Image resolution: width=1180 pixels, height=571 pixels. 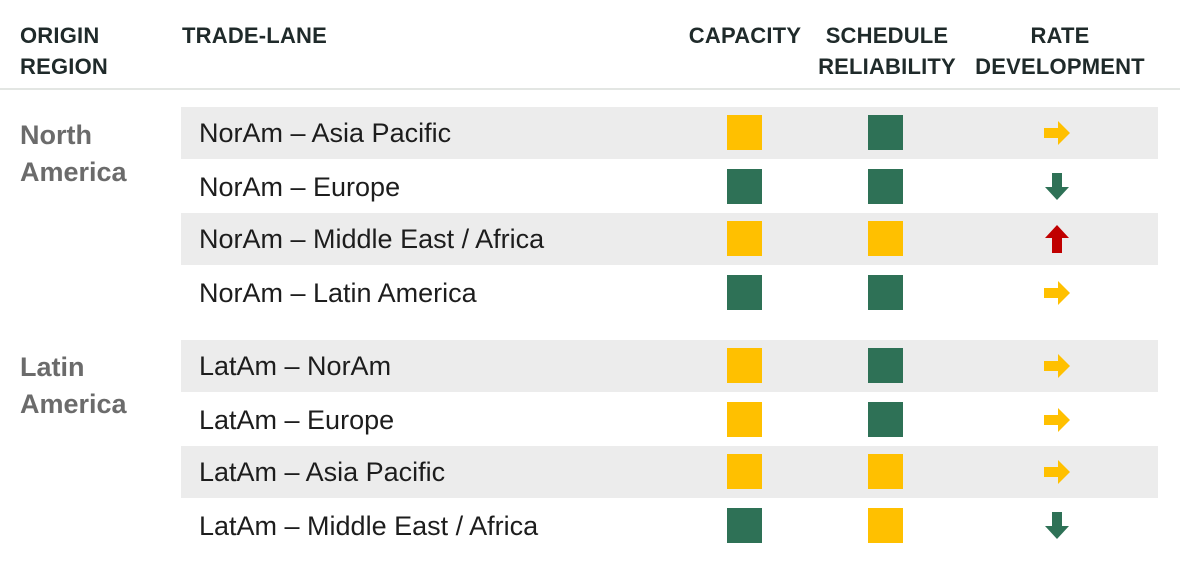 I want to click on arrow-up-icon, so click(x=1057, y=239).